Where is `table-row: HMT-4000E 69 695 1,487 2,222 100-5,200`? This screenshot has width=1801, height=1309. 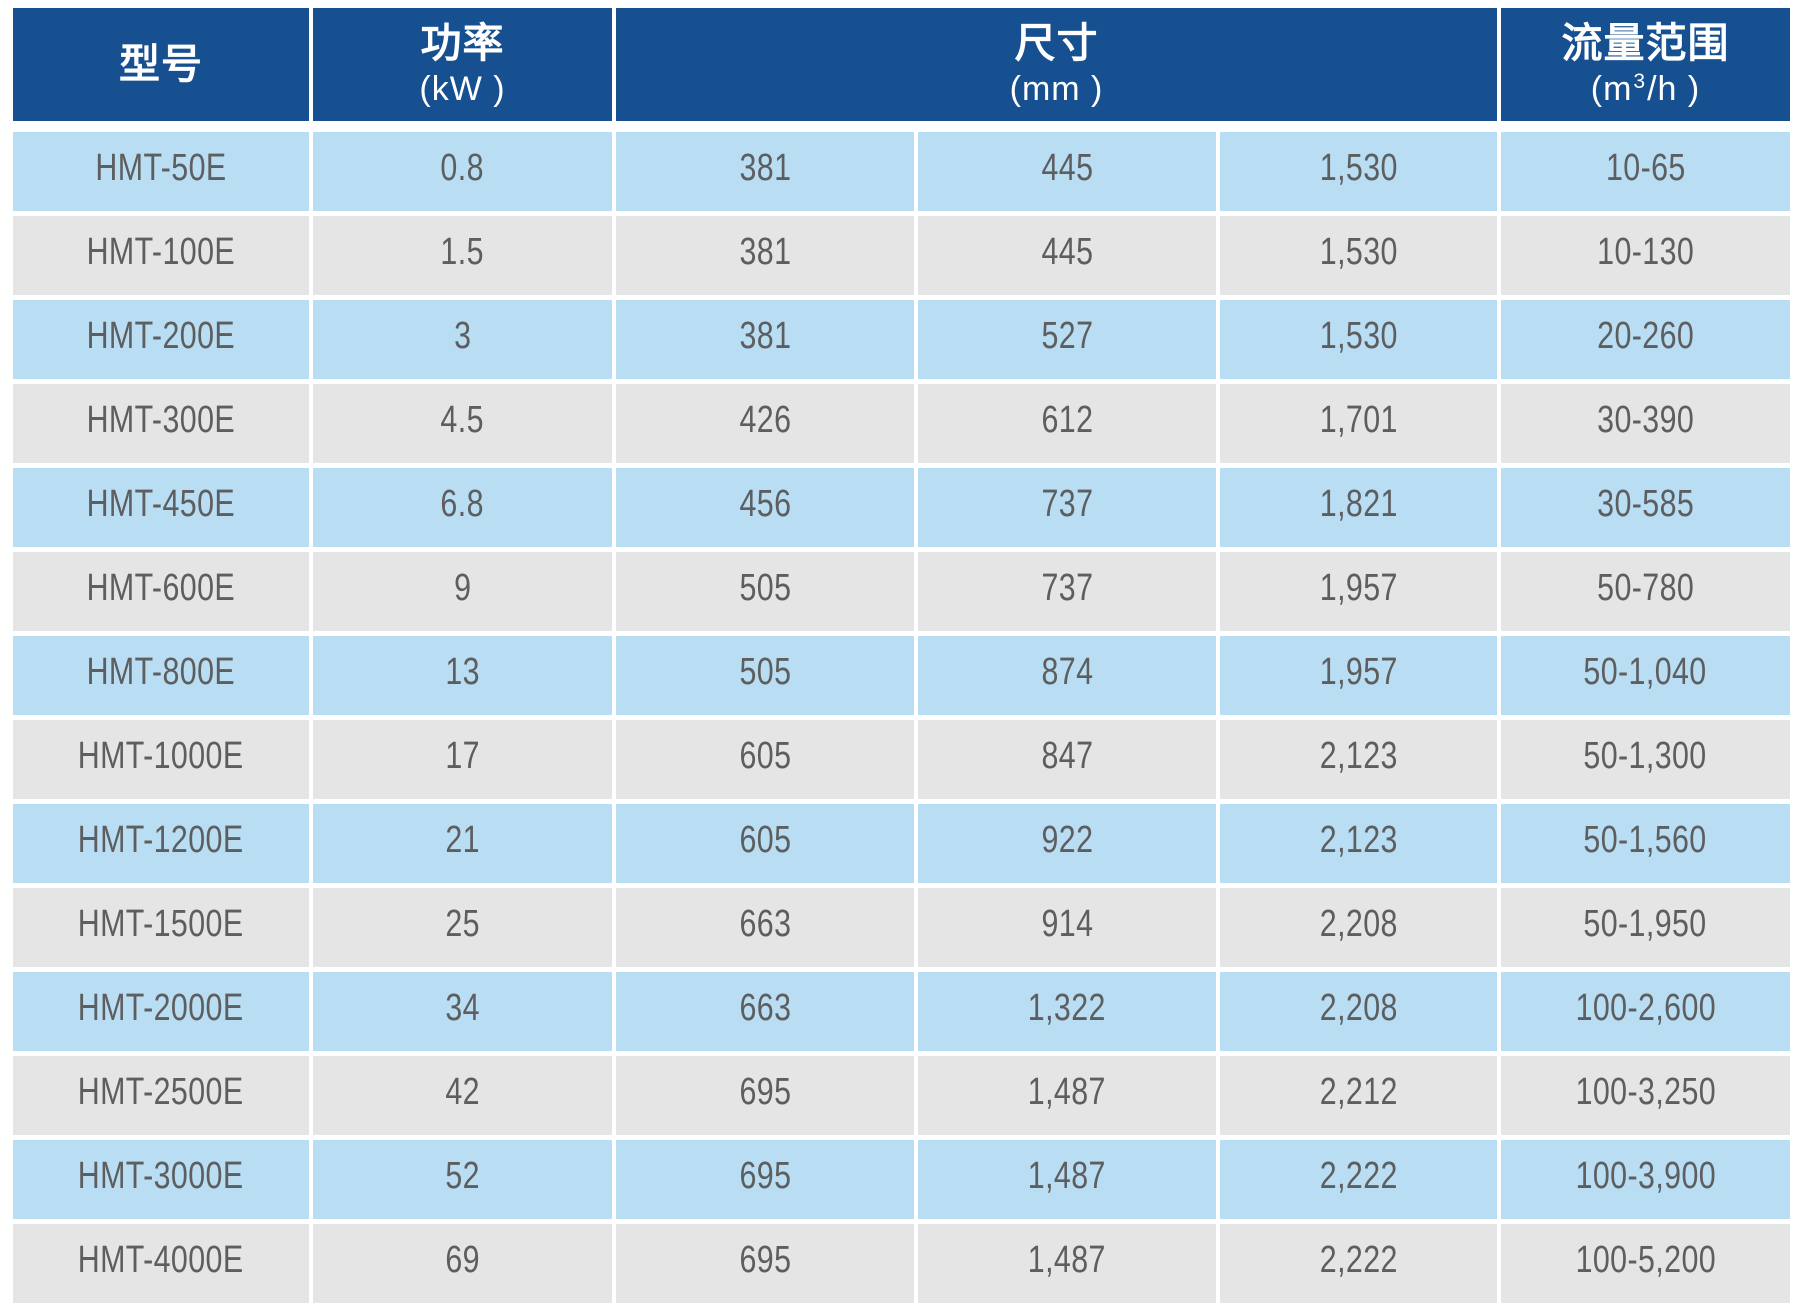 table-row: HMT-4000E 69 695 1,487 2,222 100-5,200 is located at coordinates (907, 1263).